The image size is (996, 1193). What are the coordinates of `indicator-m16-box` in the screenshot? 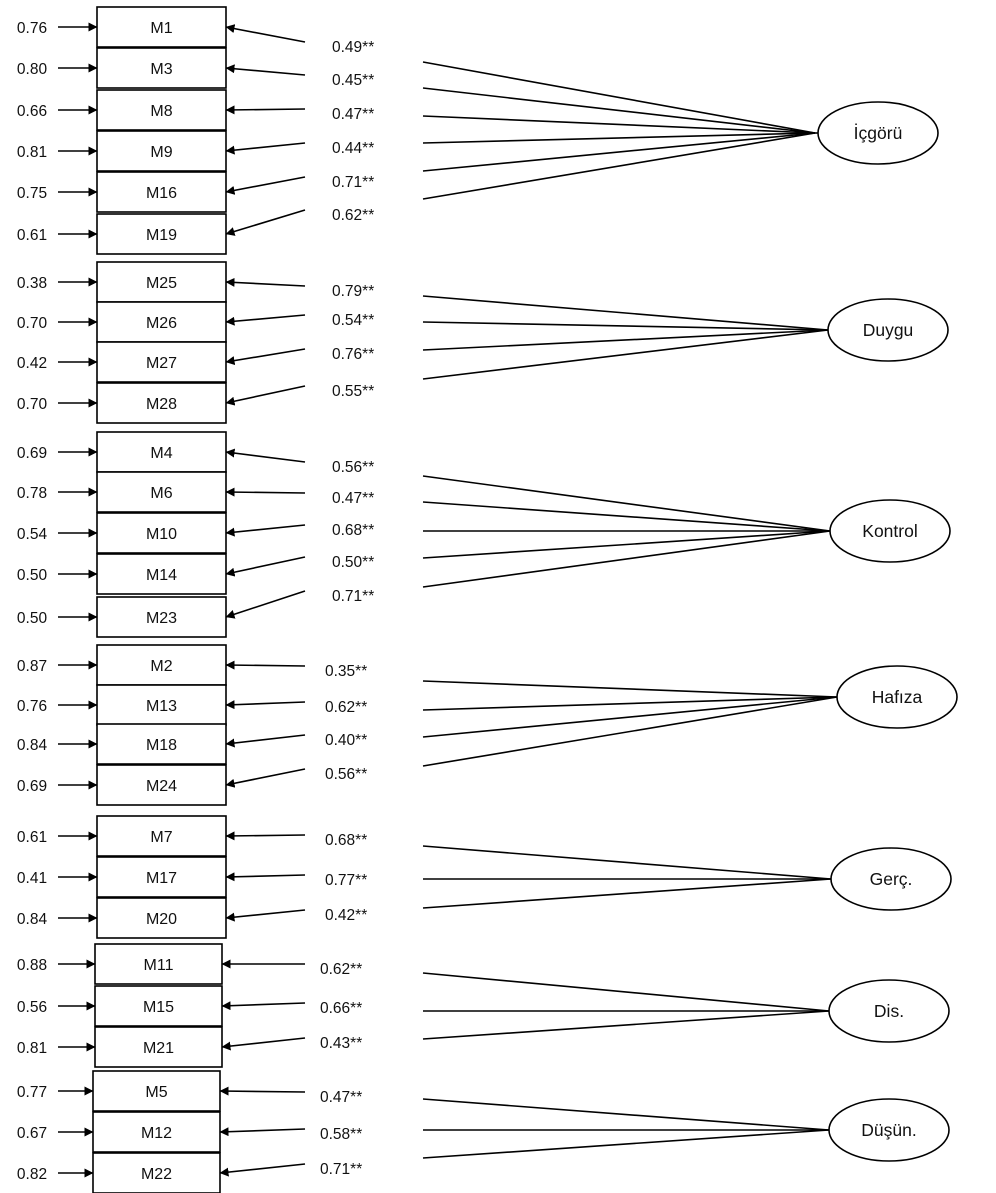 It's located at (161, 192).